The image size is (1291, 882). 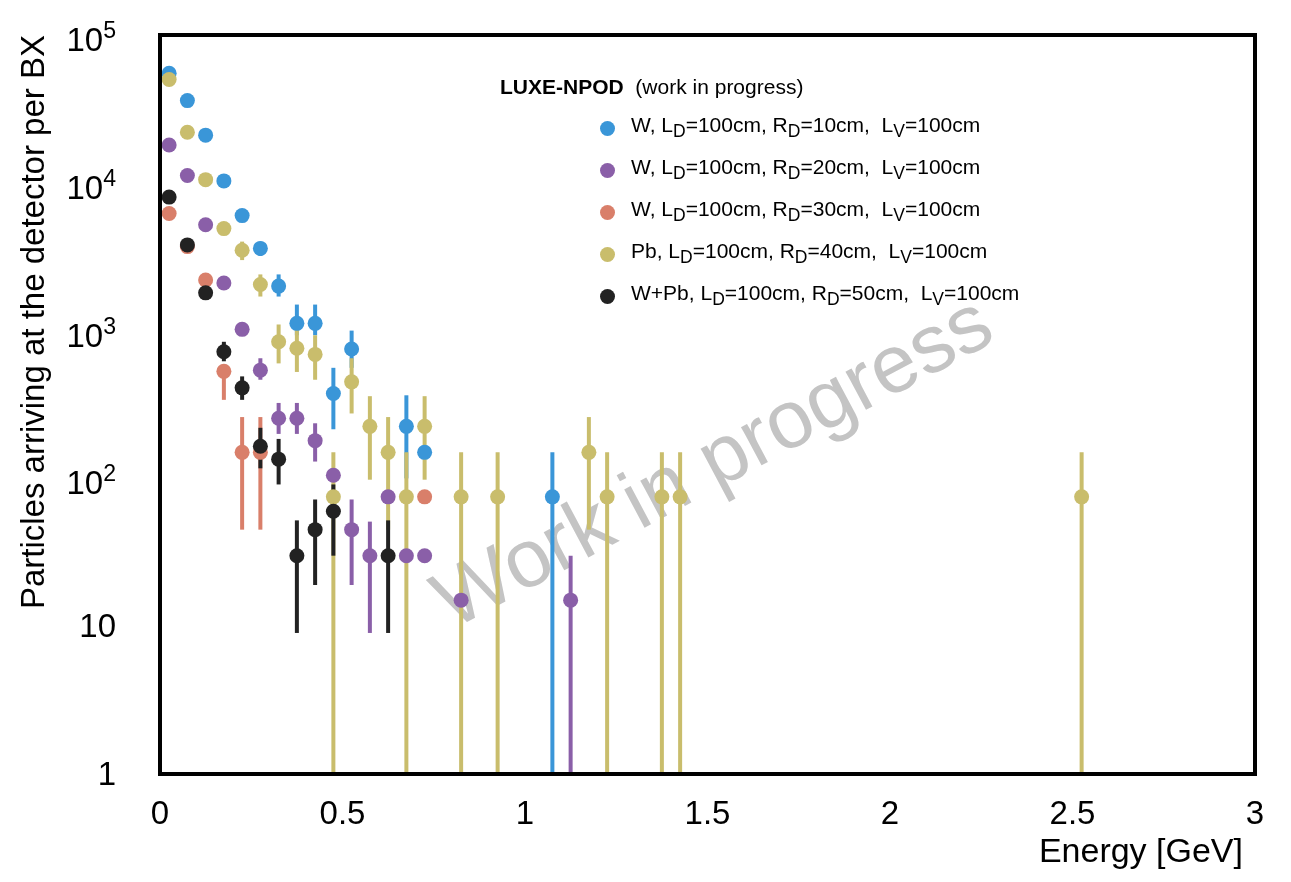 What do you see at coordinates (91, 333) in the screenshot?
I see `y-tick-label: 10$^{3}$` at bounding box center [91, 333].